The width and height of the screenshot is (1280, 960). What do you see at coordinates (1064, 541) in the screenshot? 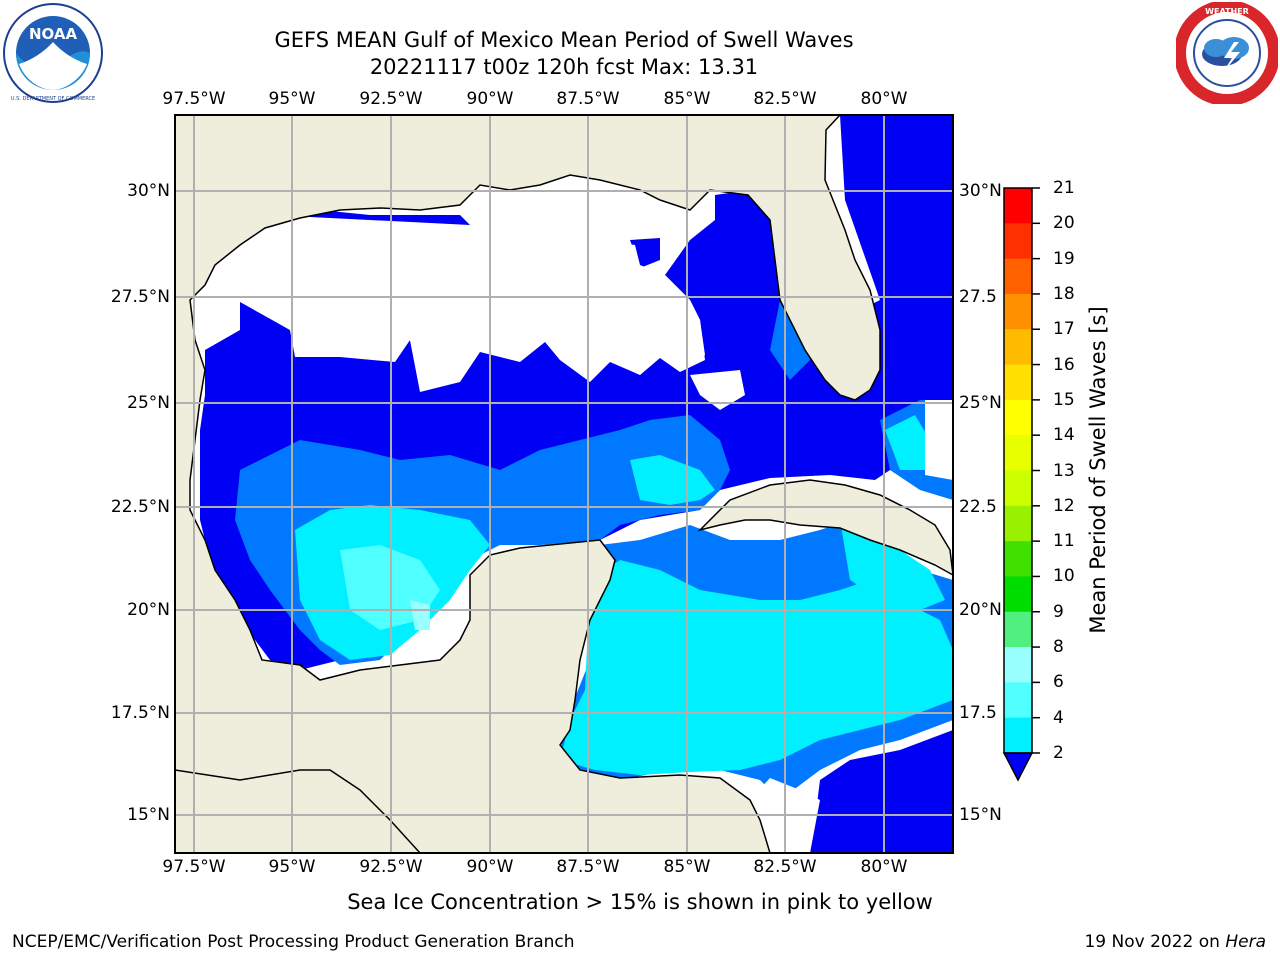
I see `colorbar-tick-label: 11` at bounding box center [1064, 541].